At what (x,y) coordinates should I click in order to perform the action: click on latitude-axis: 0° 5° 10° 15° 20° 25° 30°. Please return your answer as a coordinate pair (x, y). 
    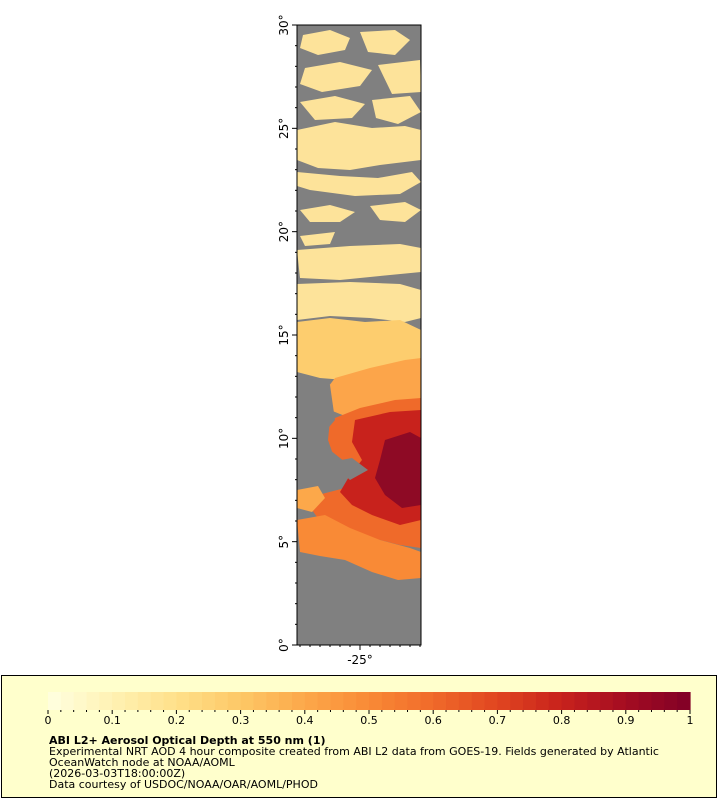
    Looking at the image, I should click on (287, 333).